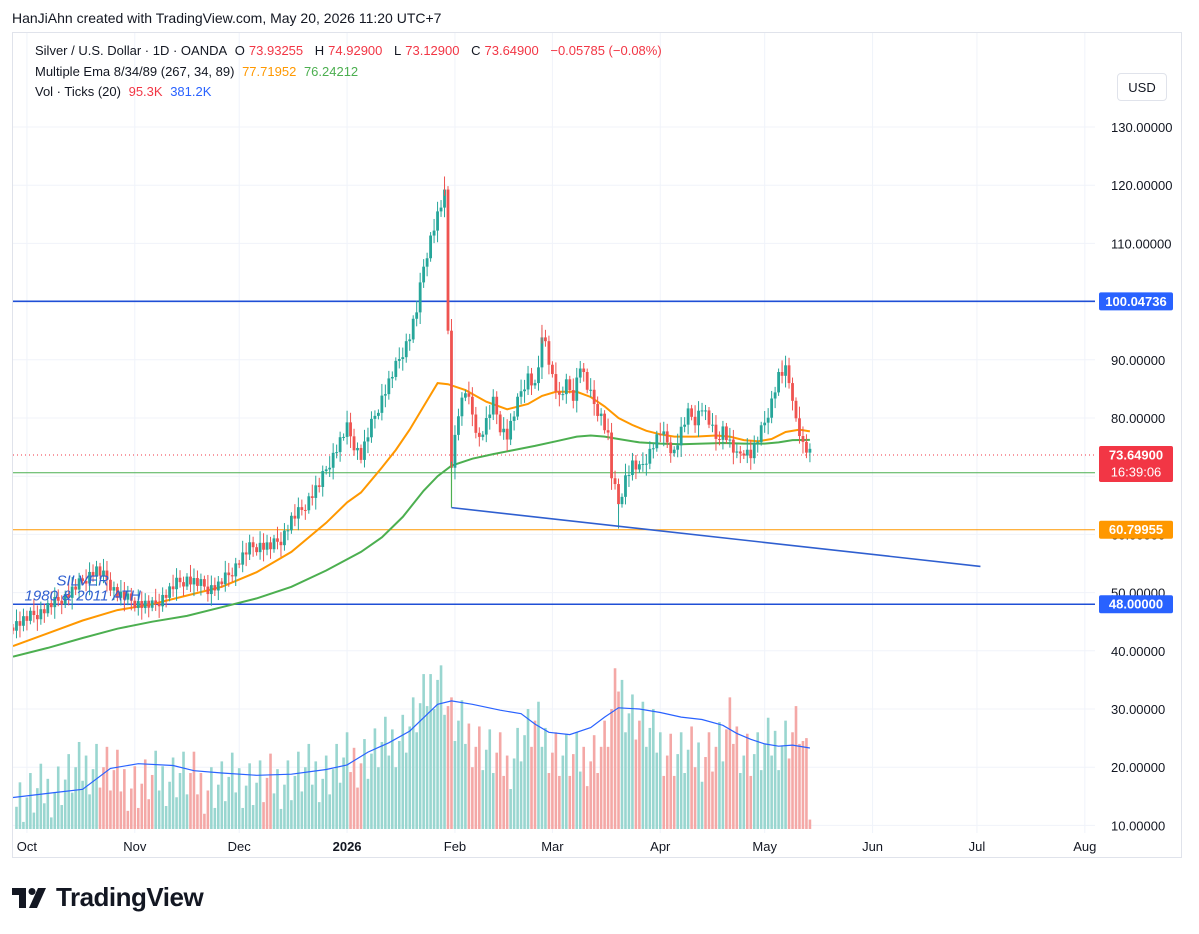 Image resolution: width=1199 pixels, height=934 pixels. I want to click on symbol-name: Silver / U.S. Dollar · 1D · OANDA, so click(131, 50).